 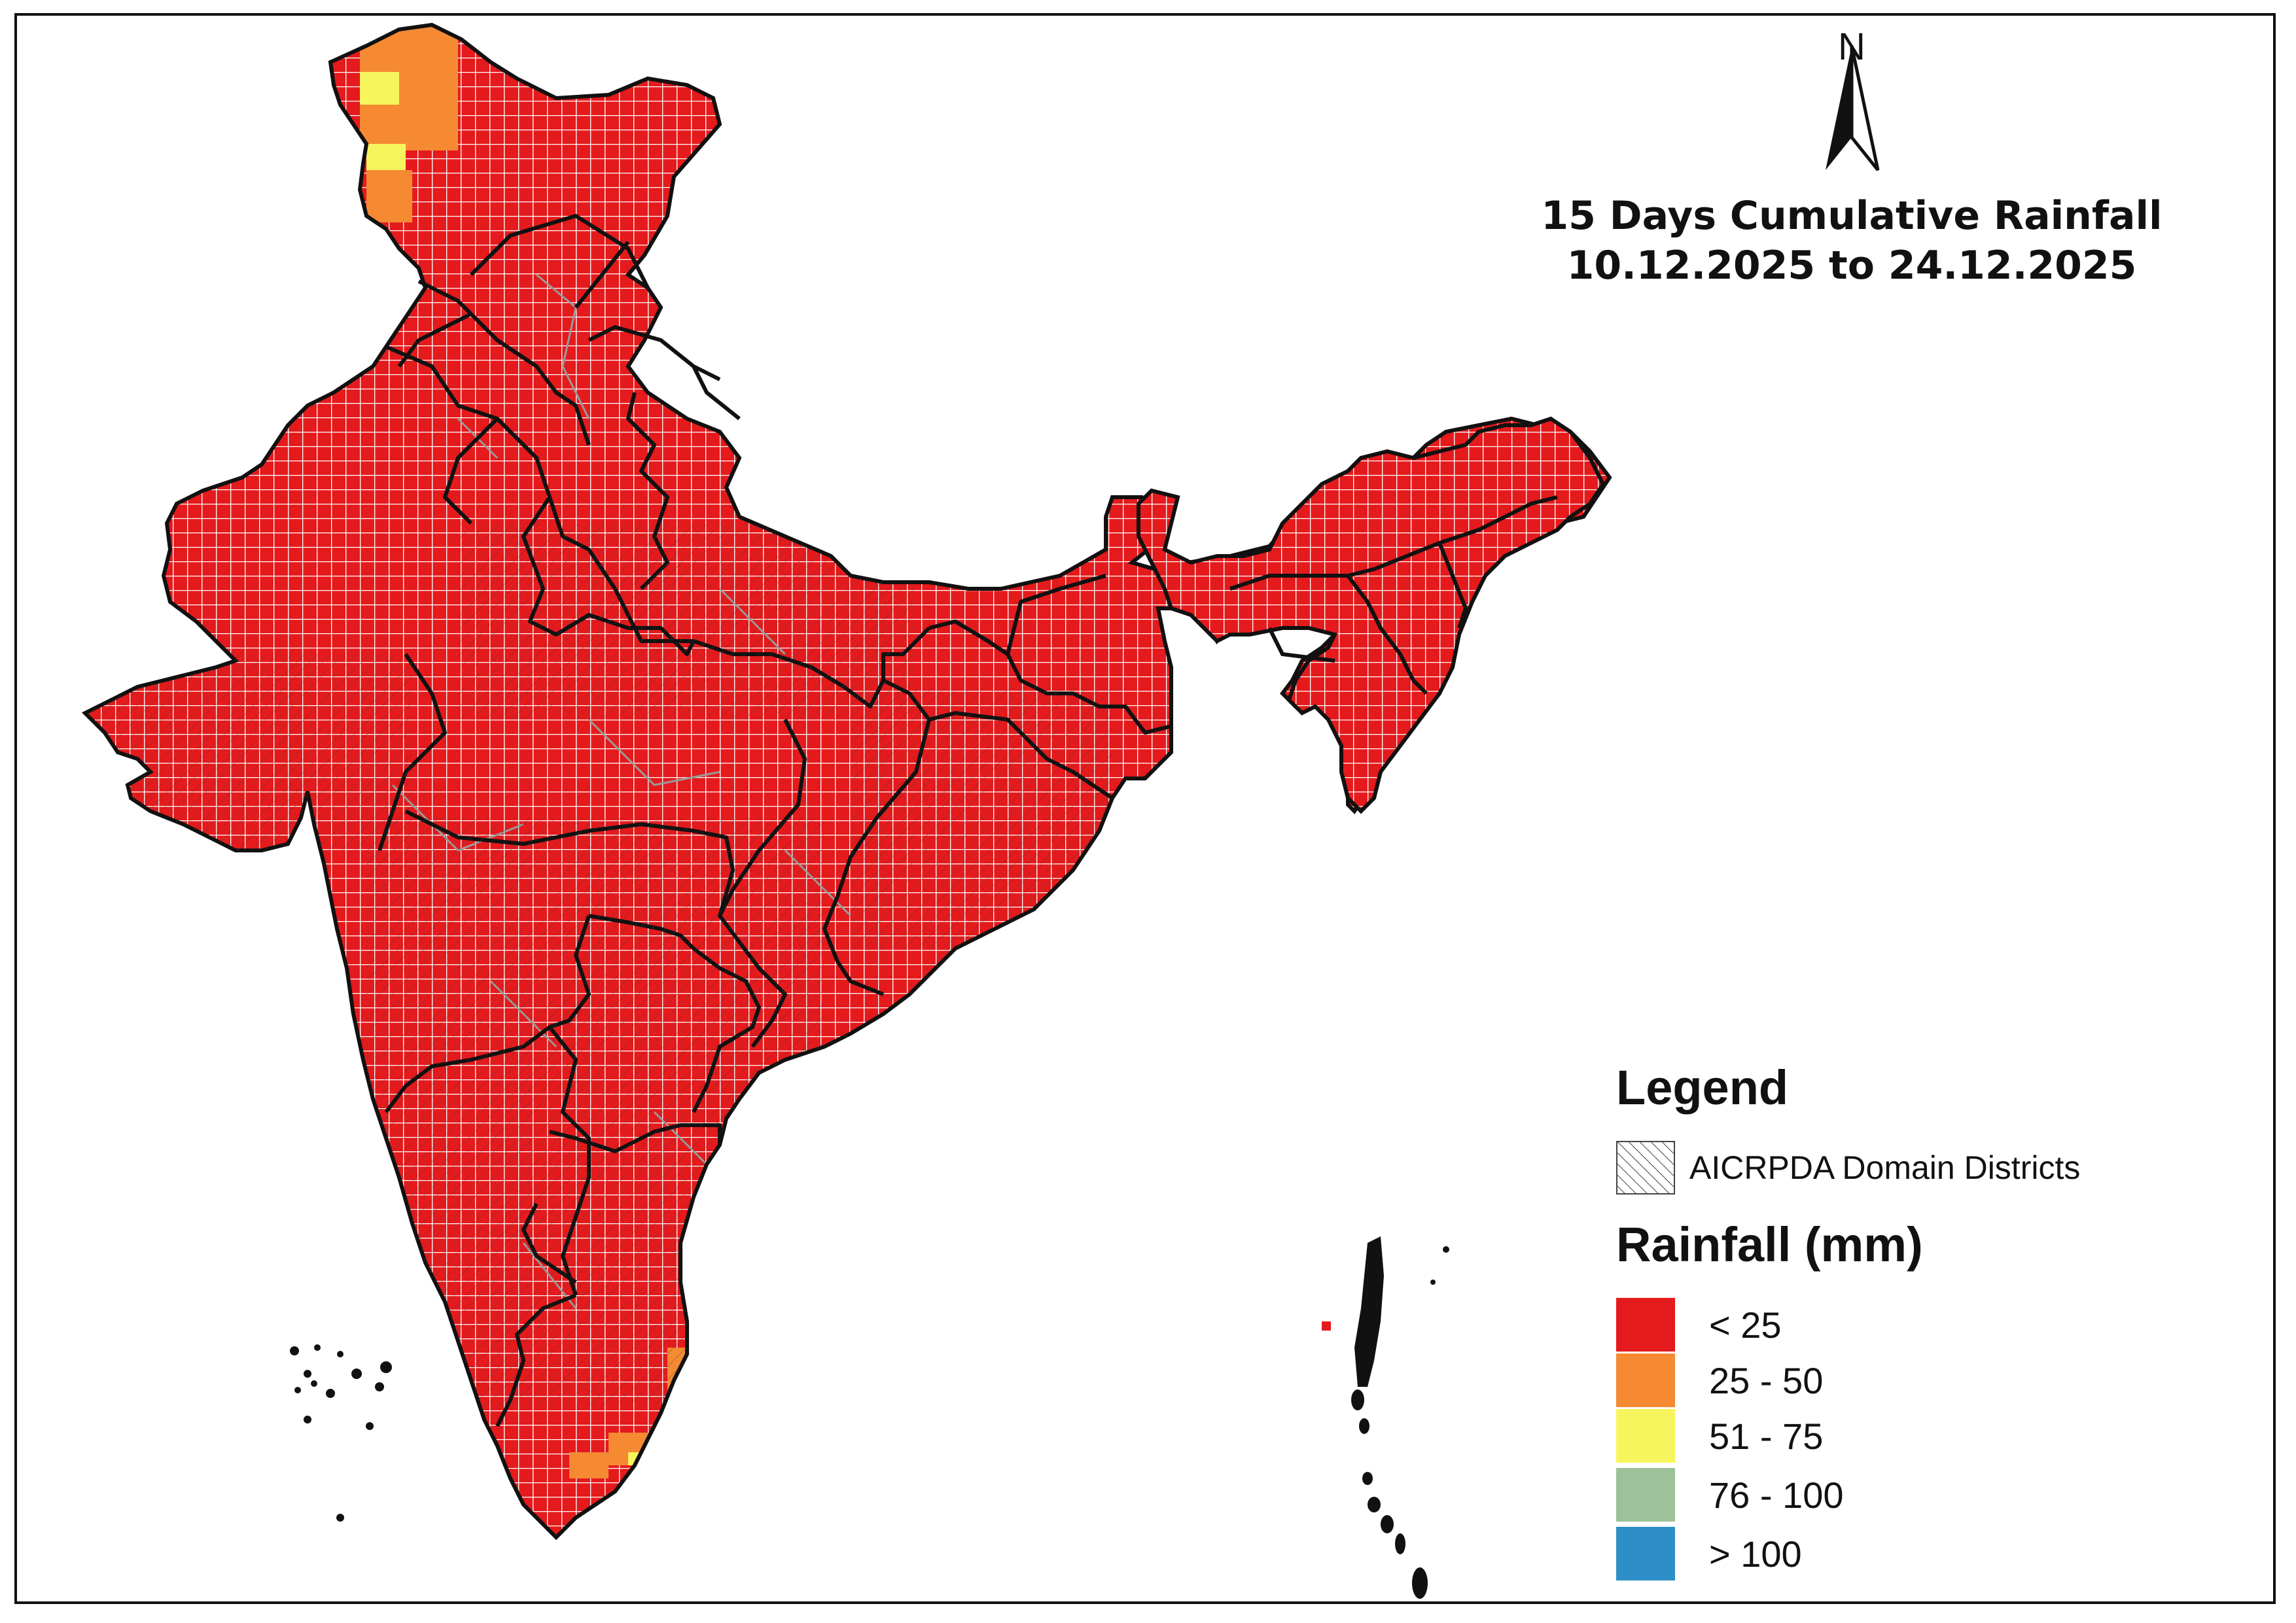 What do you see at coordinates (1852, 216) in the screenshot?
I see `title-line-1: 15 Days Cumulative Rainfall` at bounding box center [1852, 216].